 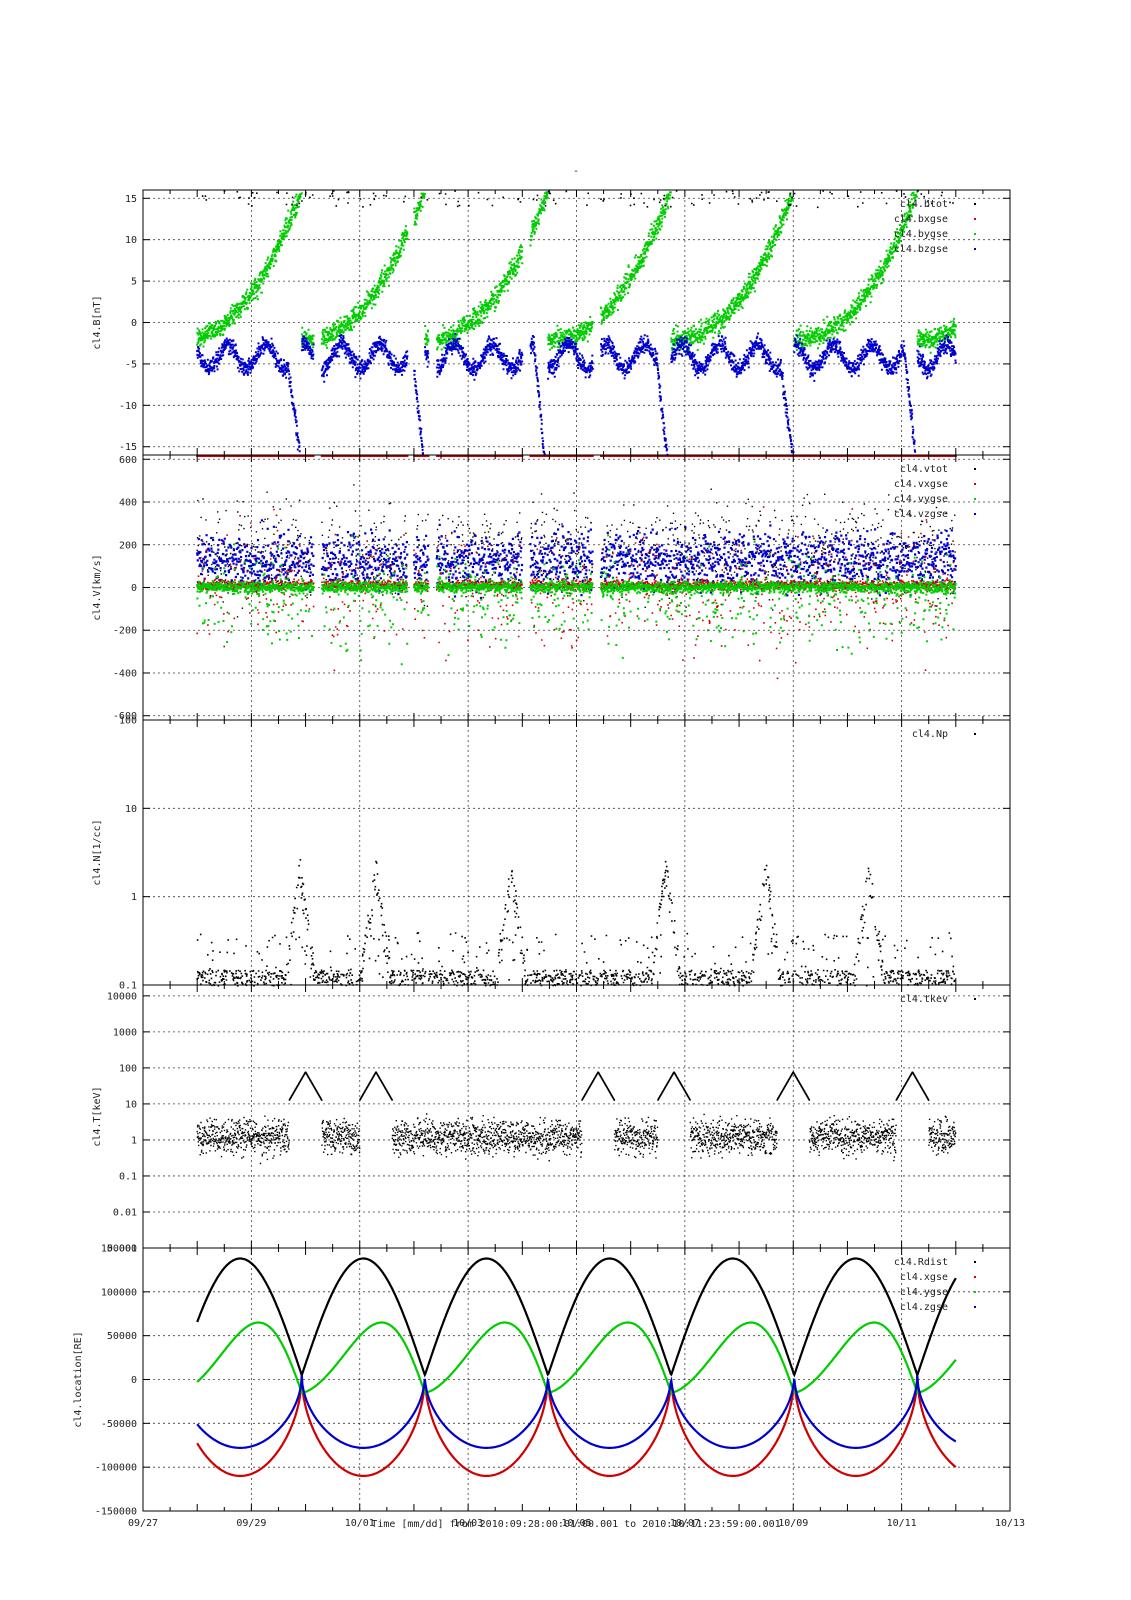 I want to click on x-tick-label: 09/29, so click(x=251, y=1523).